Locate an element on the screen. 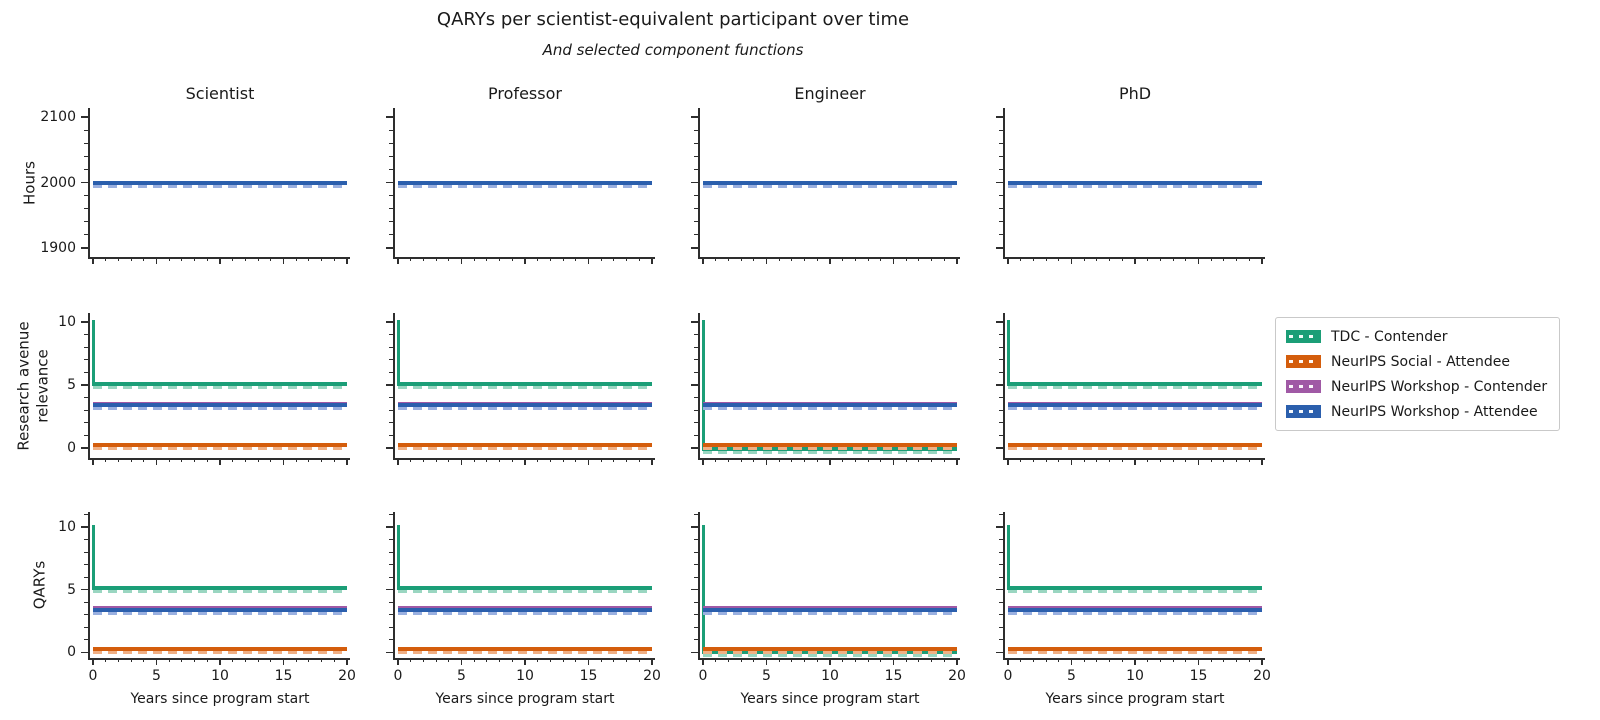 This screenshot has width=1600, height=720. y-tick-label: 10 is located at coordinates (67, 321).